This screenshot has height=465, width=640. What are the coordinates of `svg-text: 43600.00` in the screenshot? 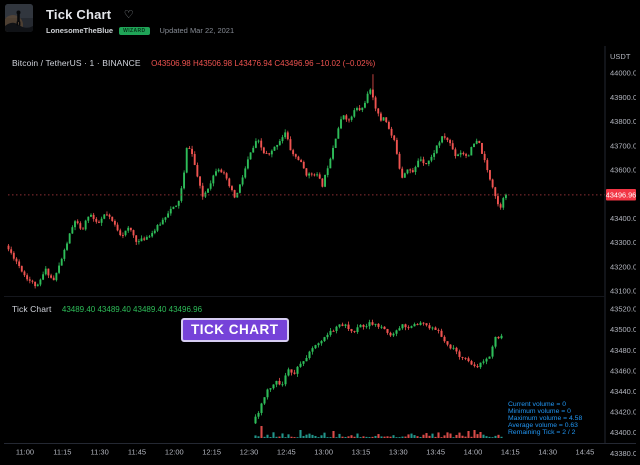 It's located at (623, 169).